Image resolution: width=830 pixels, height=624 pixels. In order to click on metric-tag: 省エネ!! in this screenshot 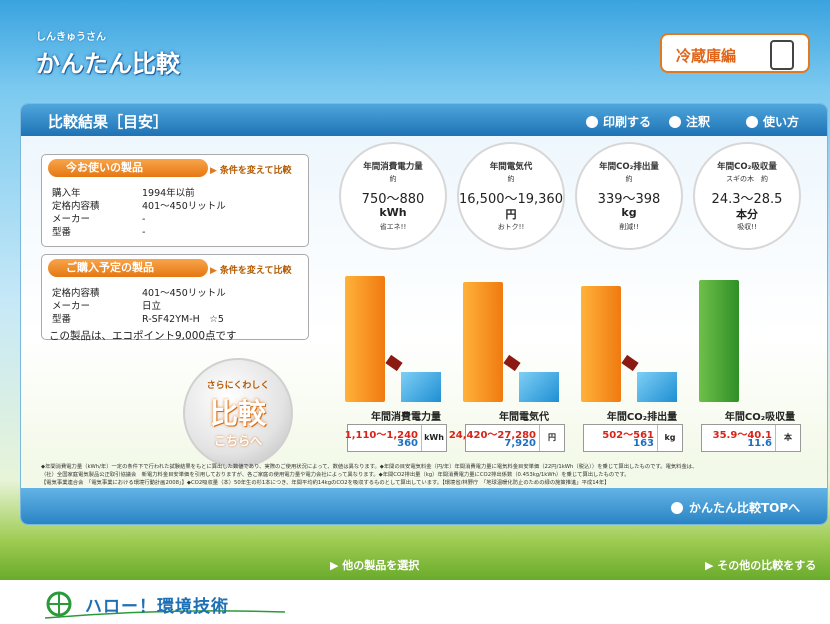, I will do `click(393, 227)`.